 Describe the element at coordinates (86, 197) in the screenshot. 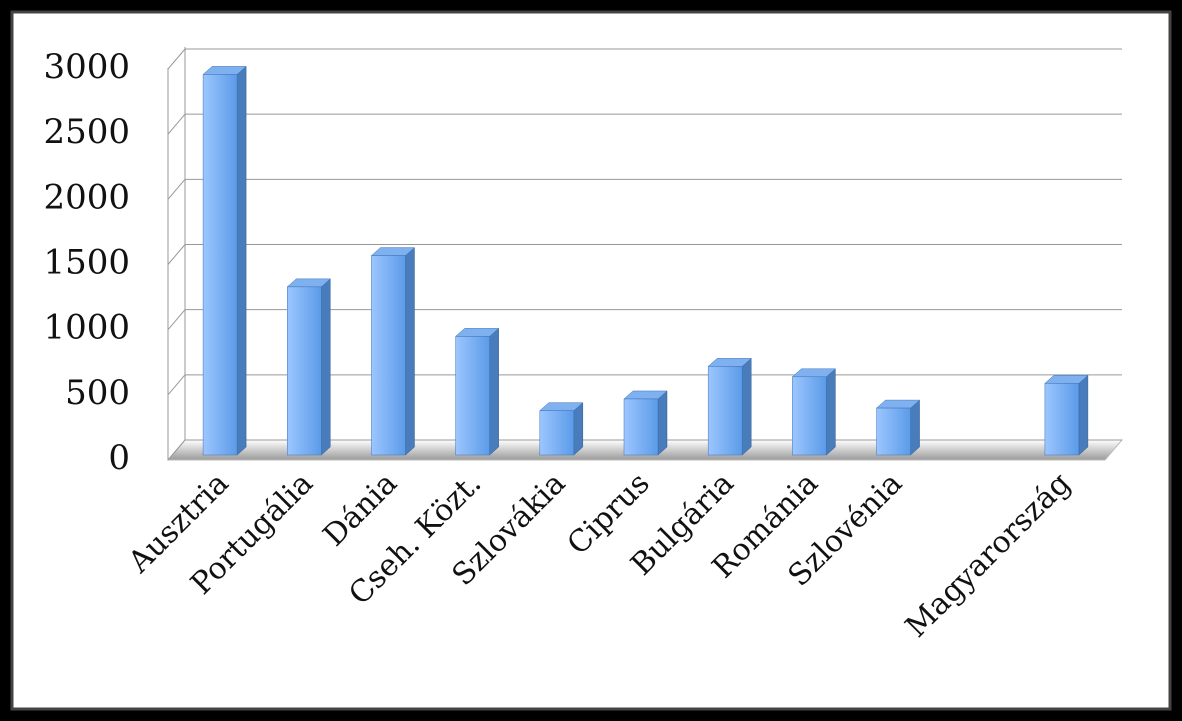

I see `y-tick-label: 2000` at that location.